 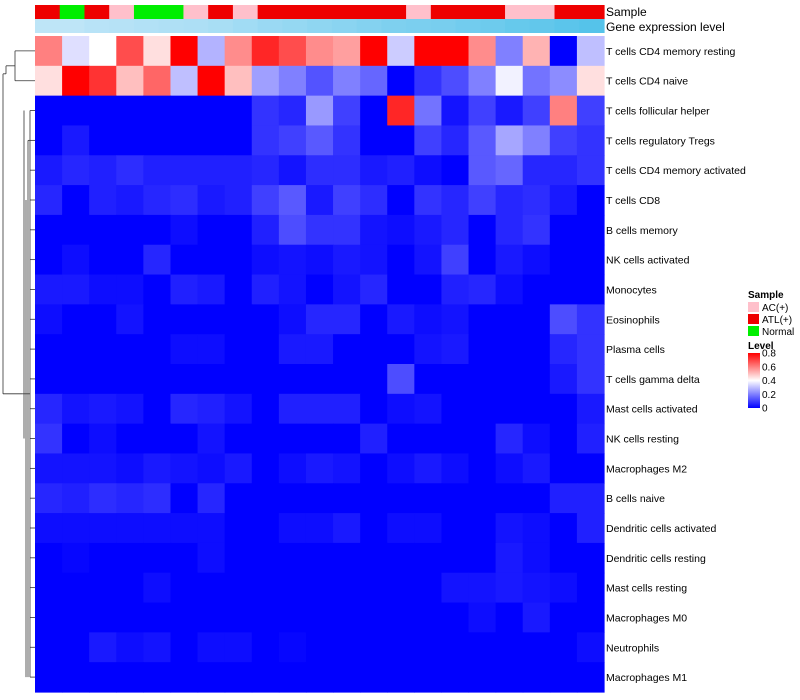 What do you see at coordinates (18, 364) in the screenshot?
I see `row-dendrogram` at bounding box center [18, 364].